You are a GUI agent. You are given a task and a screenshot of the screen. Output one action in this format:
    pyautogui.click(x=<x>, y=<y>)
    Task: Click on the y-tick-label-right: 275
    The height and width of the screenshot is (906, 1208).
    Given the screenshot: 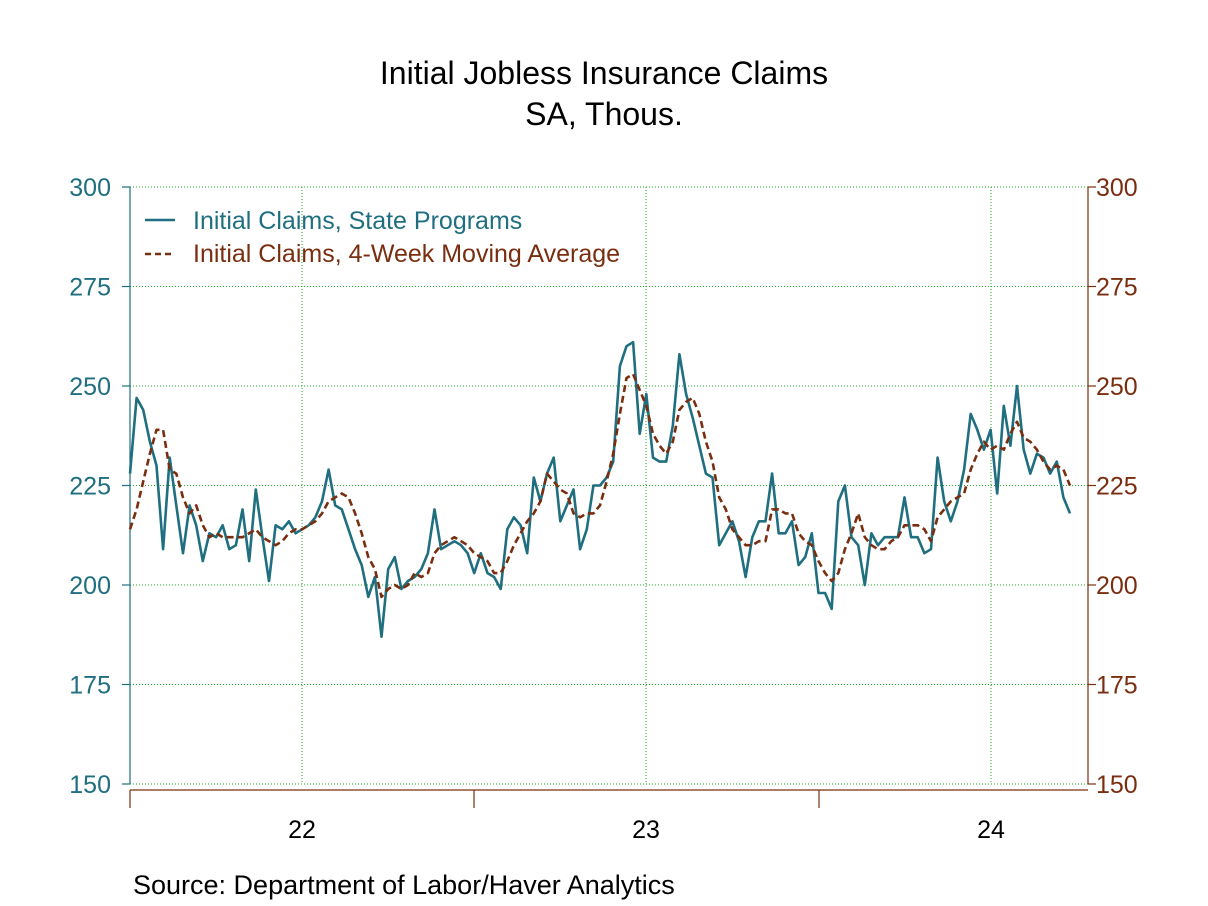 What is the action you would take?
    pyautogui.click(x=1117, y=288)
    